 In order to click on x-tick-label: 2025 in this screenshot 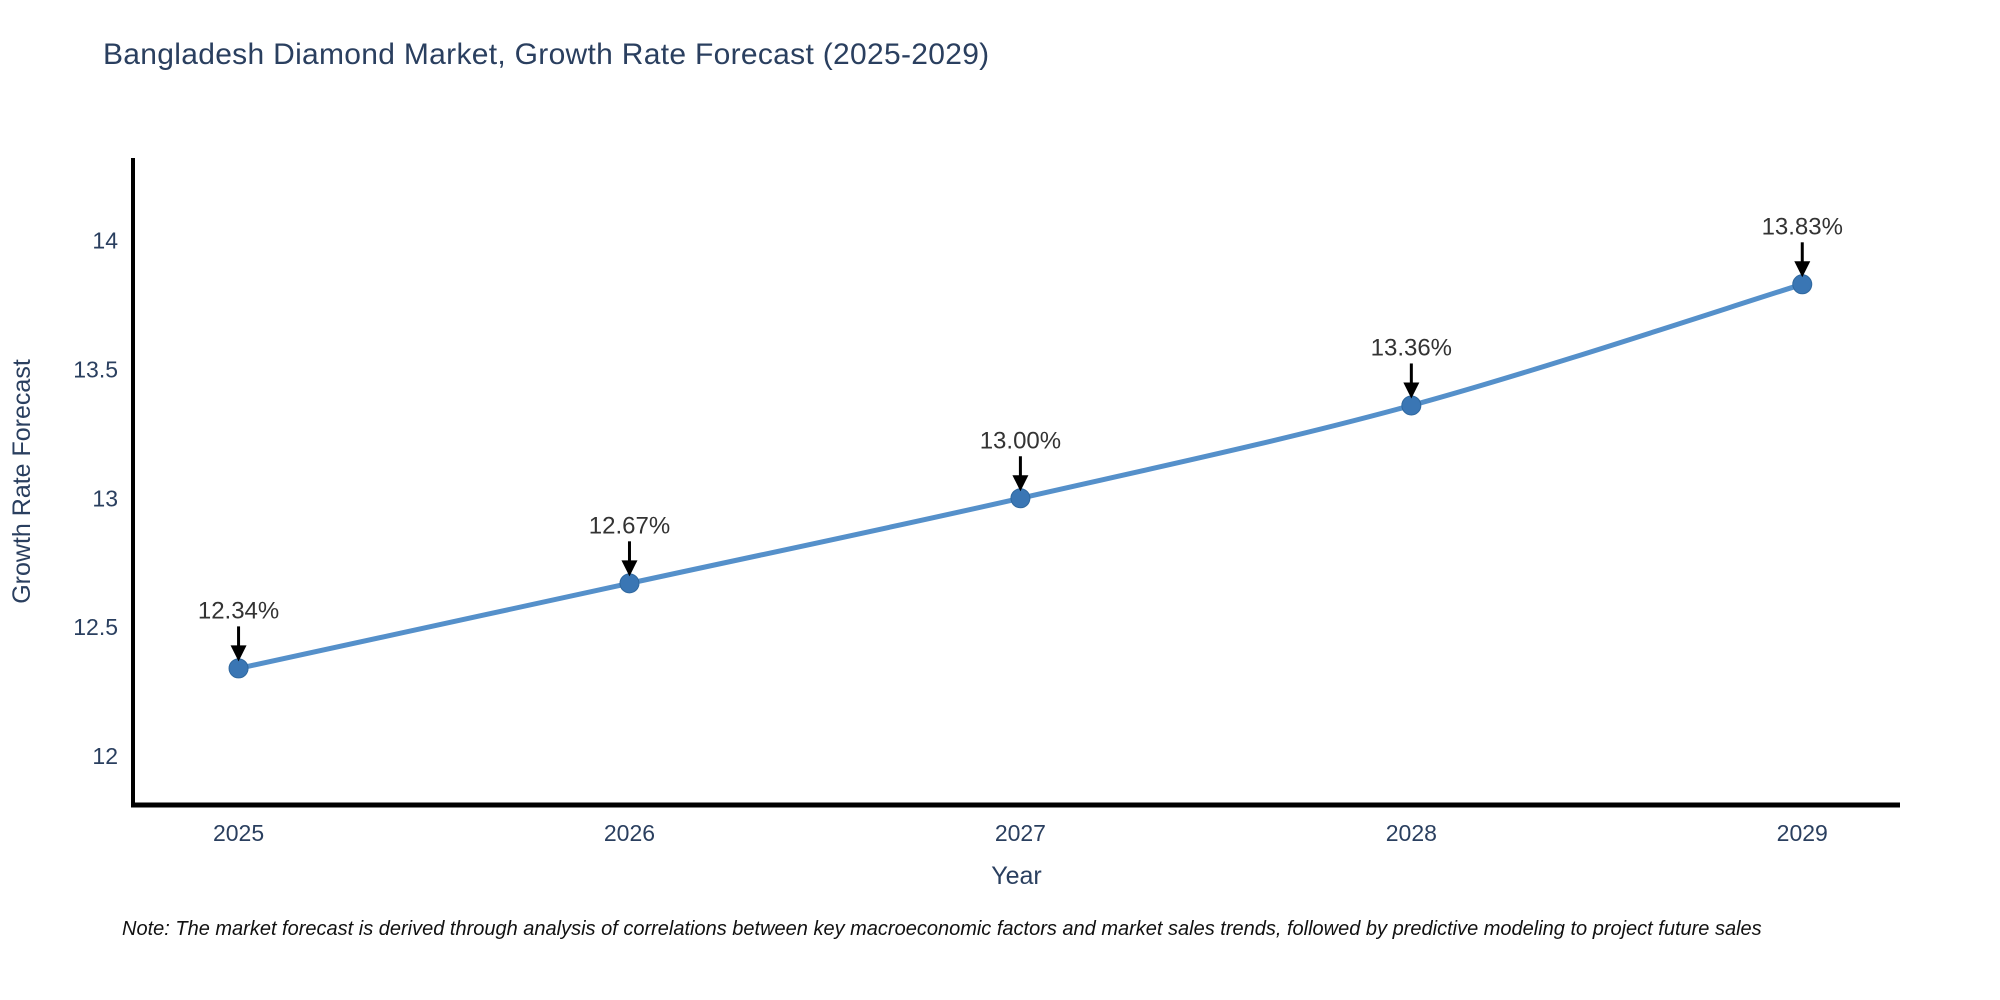, I will do `click(238, 833)`.